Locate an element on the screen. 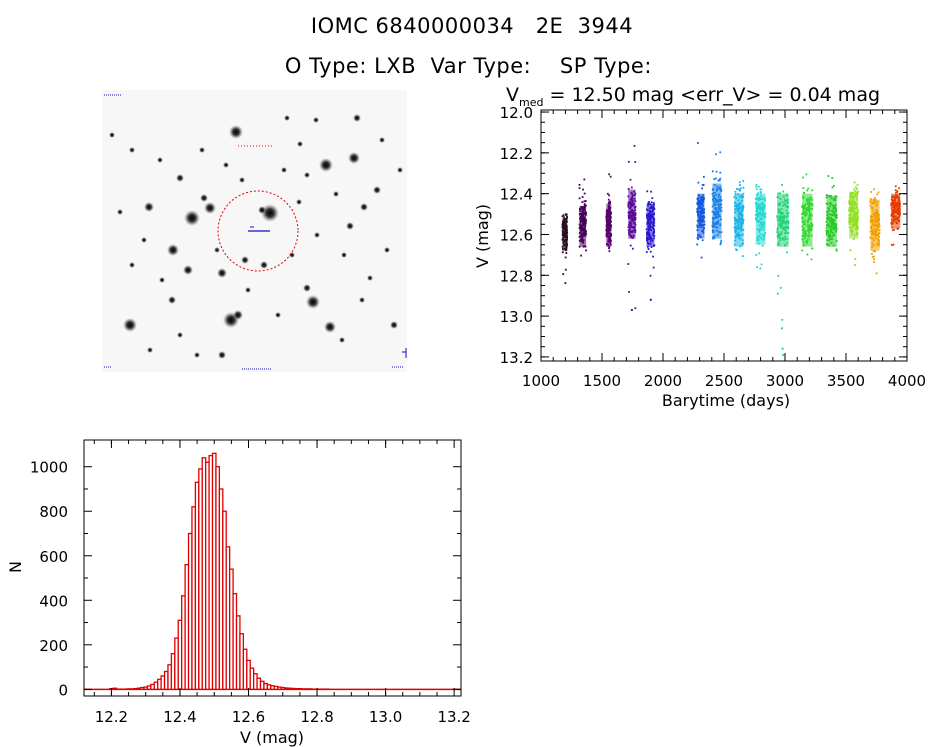 The height and width of the screenshot is (747, 944). histogram-xlabel: V (mag) is located at coordinates (272, 737).